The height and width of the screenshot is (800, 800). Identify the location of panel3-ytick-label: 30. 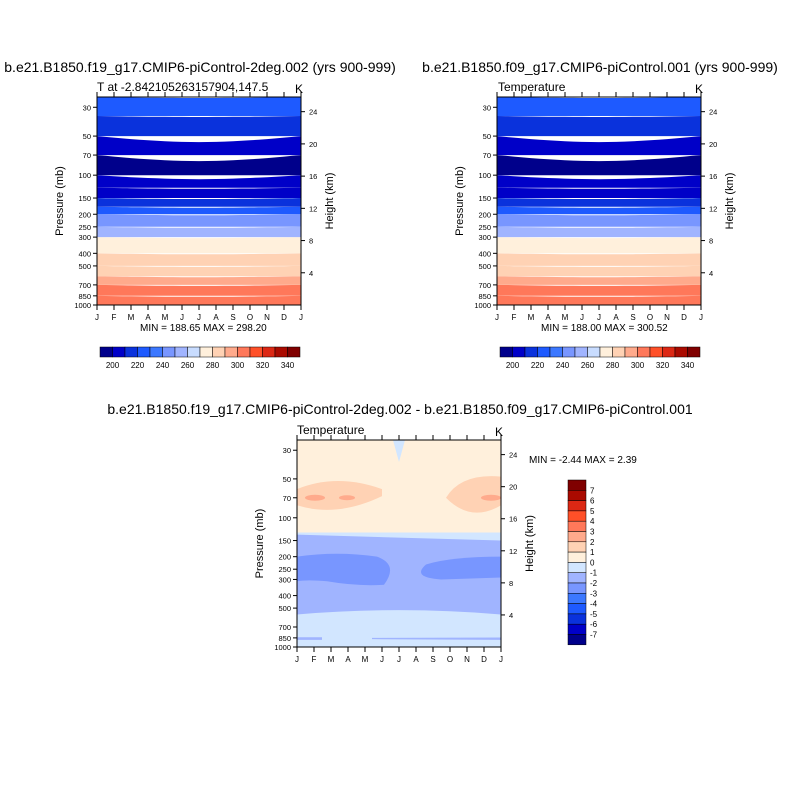
(287, 450).